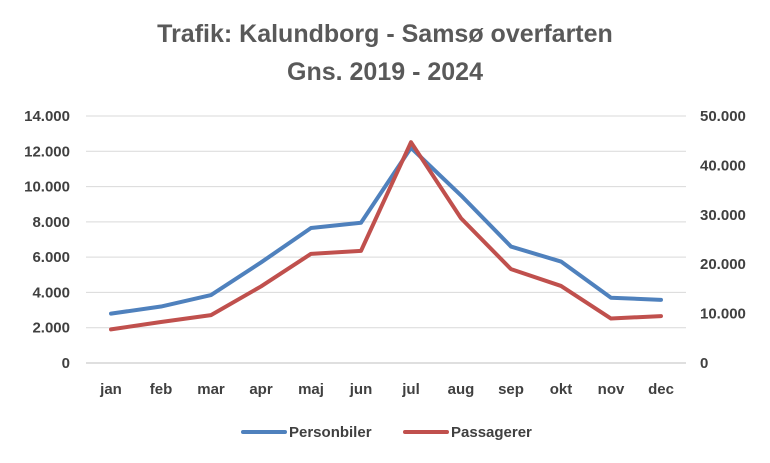 The width and height of the screenshot is (770, 463). I want to click on x-tick-label: dec, so click(661, 389).